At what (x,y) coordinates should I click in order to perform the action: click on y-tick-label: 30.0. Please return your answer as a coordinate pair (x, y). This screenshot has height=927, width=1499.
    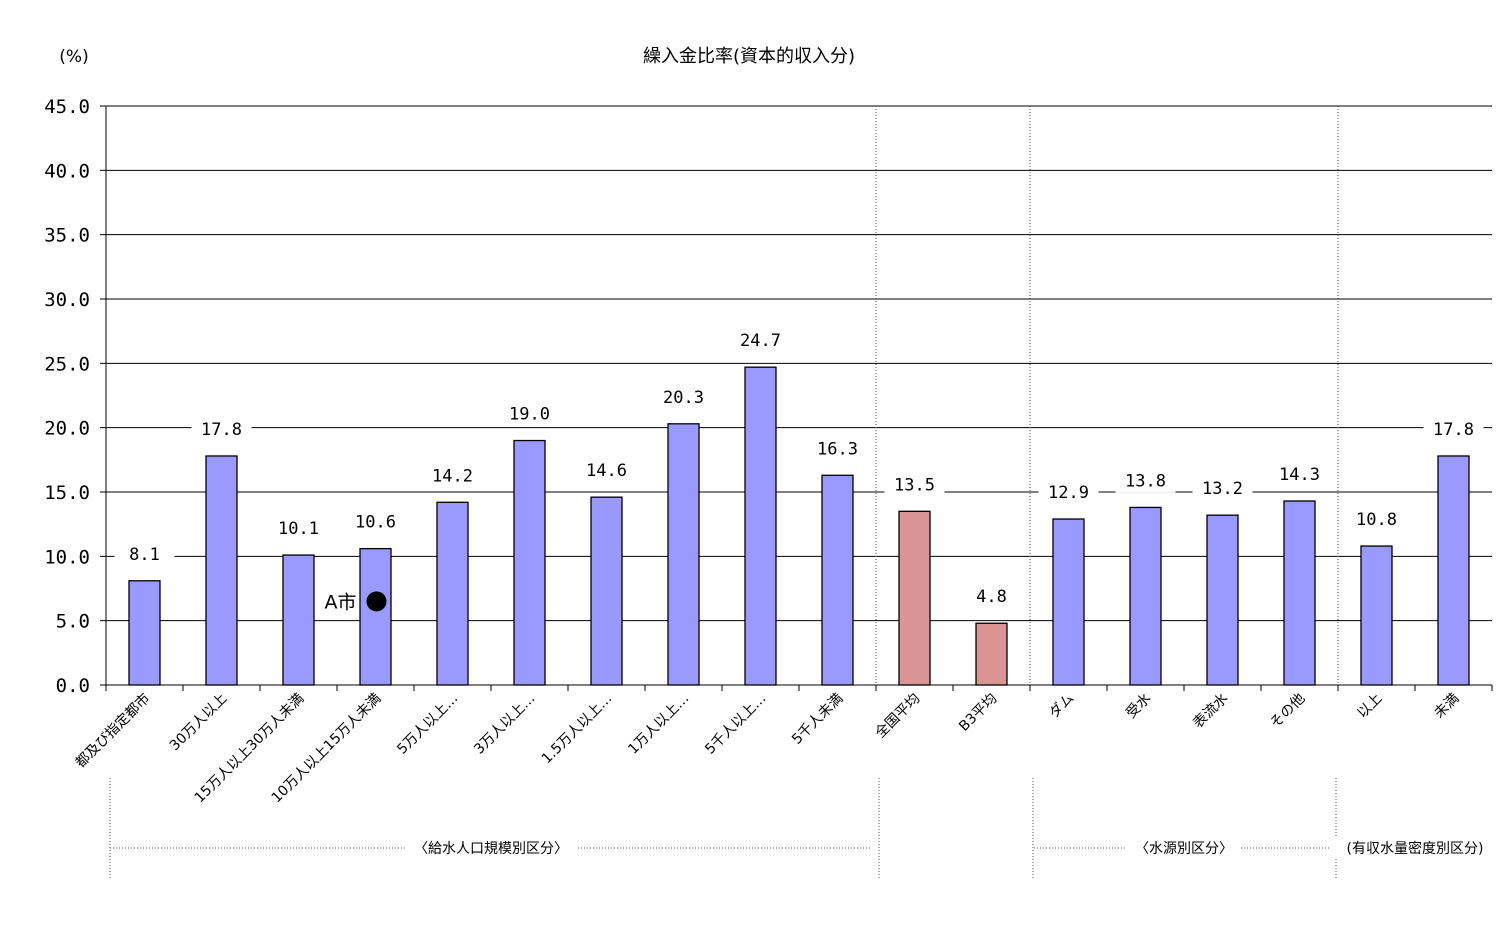
    Looking at the image, I should click on (67, 300).